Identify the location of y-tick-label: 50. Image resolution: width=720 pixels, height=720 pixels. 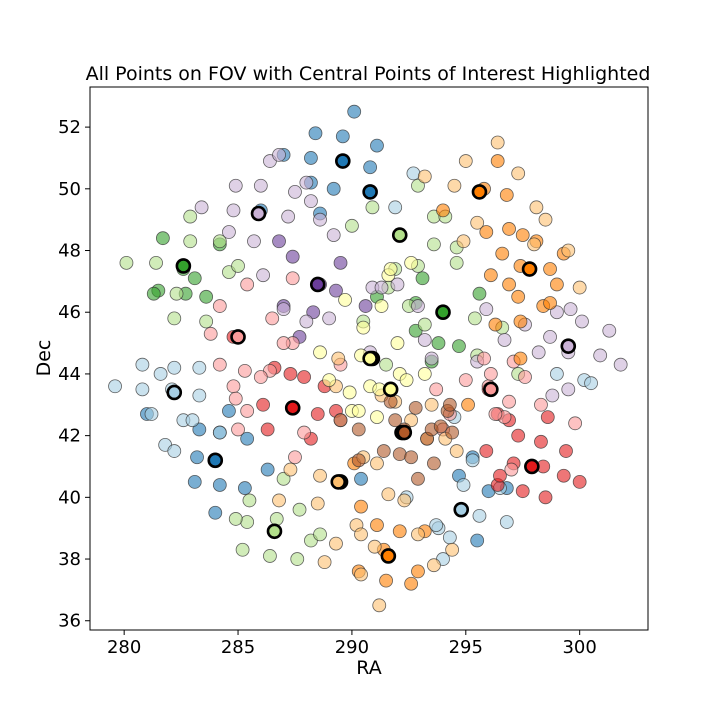
(69, 189).